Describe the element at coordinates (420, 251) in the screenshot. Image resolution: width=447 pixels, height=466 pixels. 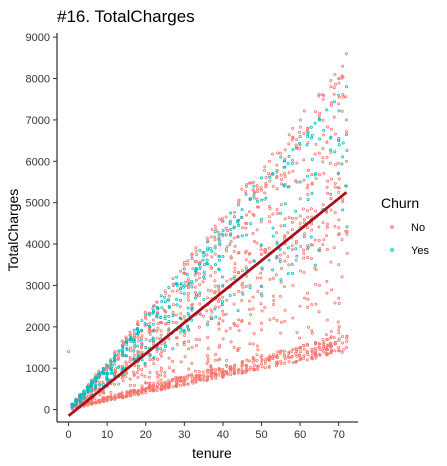
I see `legend-label-yes: Yes` at that location.